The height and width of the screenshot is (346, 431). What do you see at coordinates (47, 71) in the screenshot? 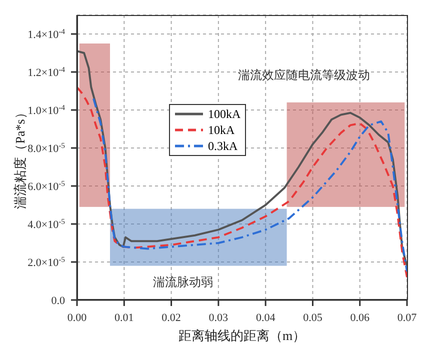
I see `y-tick-label: 1.2×10$^{-4}$` at bounding box center [47, 71].